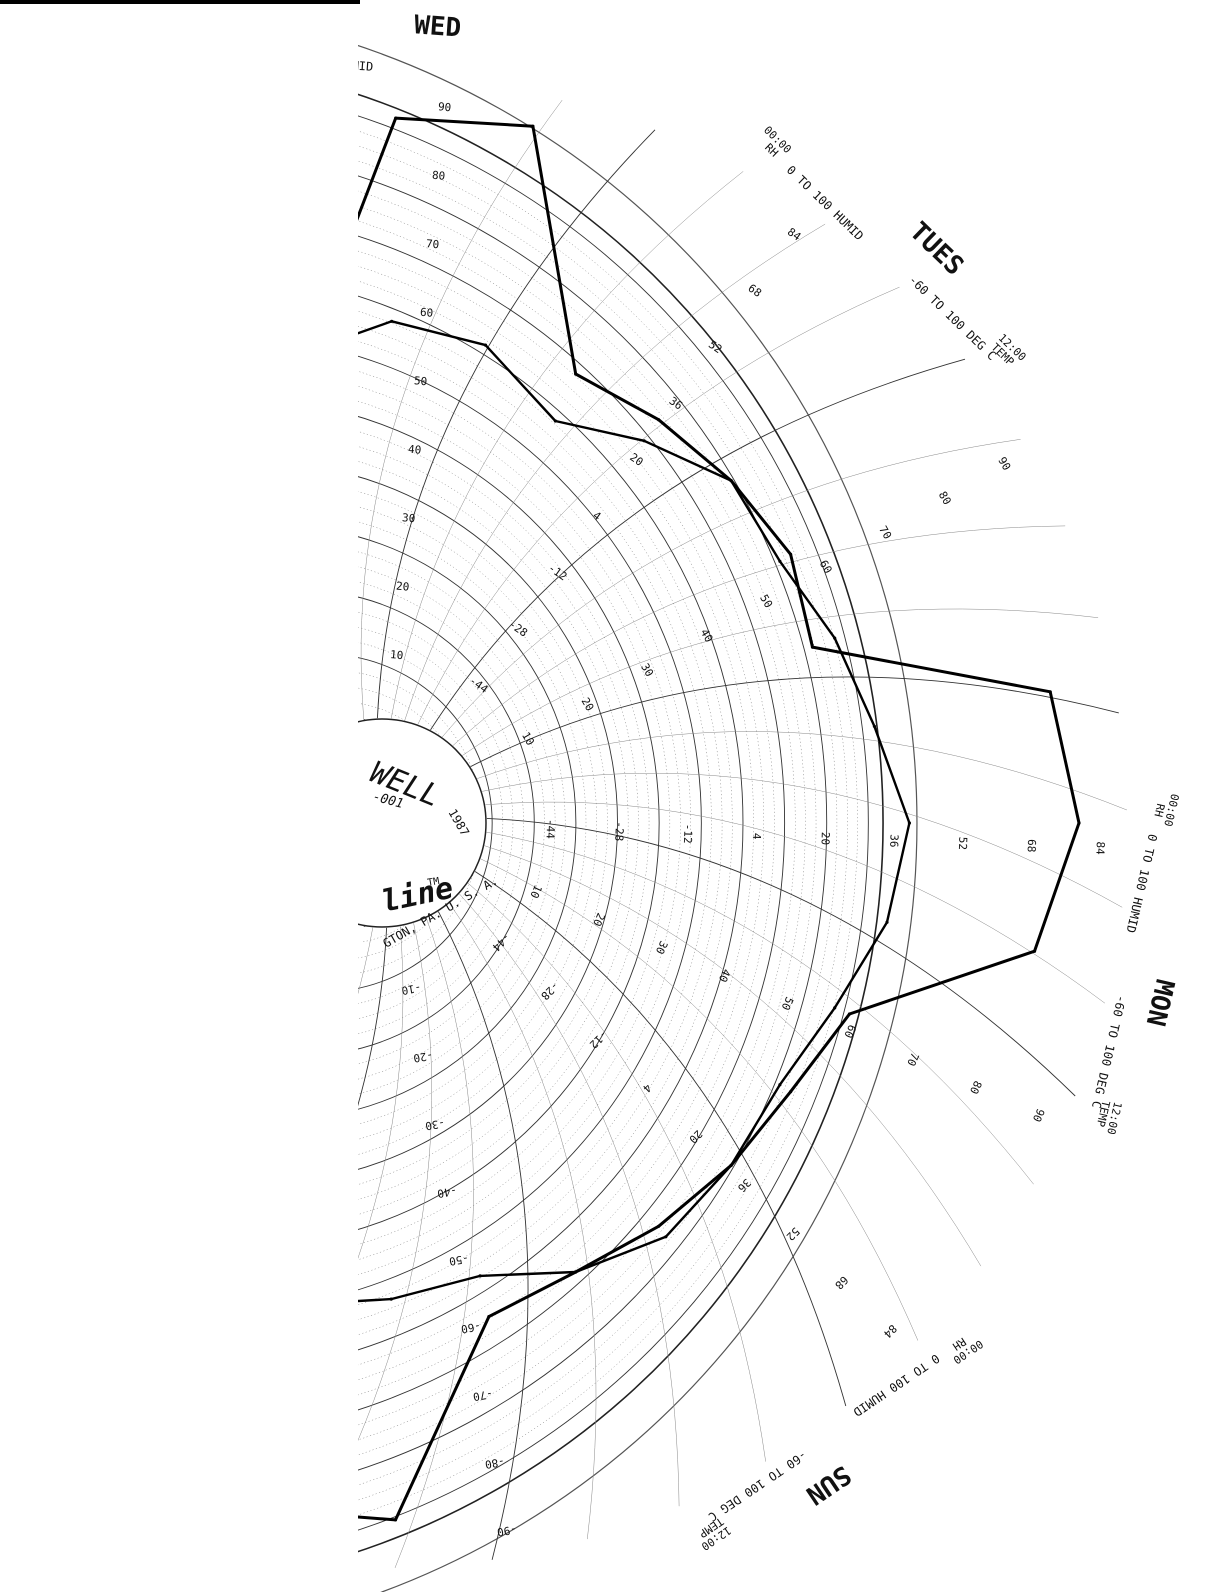 The image size is (1231, 1592). What do you see at coordinates (180, 2) in the screenshot?
I see `scan-top-edge` at bounding box center [180, 2].